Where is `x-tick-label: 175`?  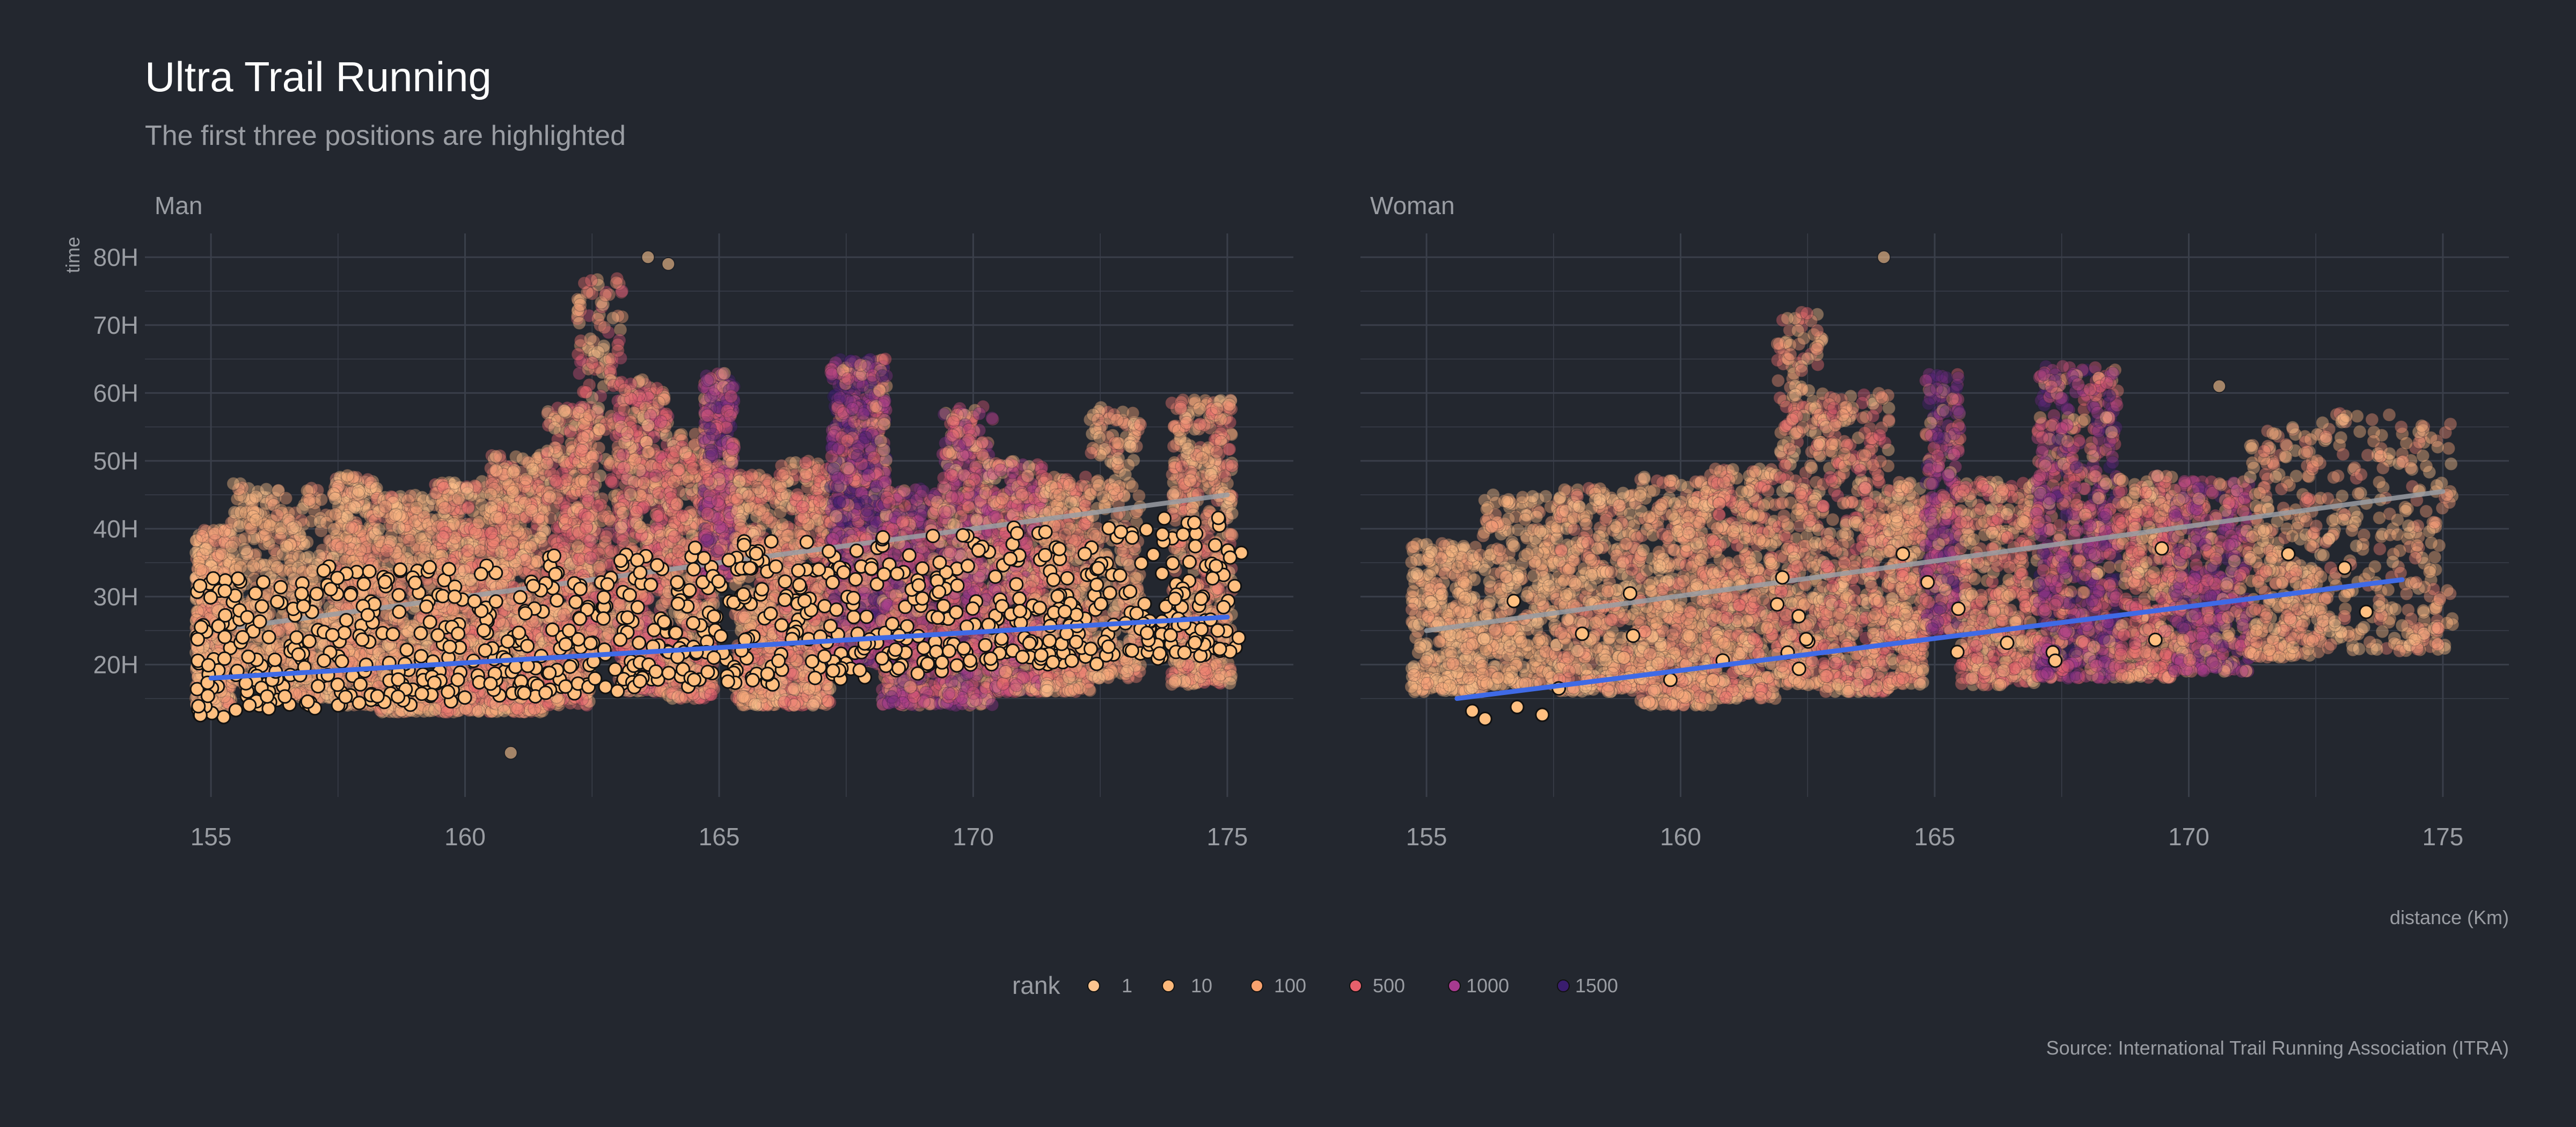
x-tick-label: 175 is located at coordinates (1227, 837).